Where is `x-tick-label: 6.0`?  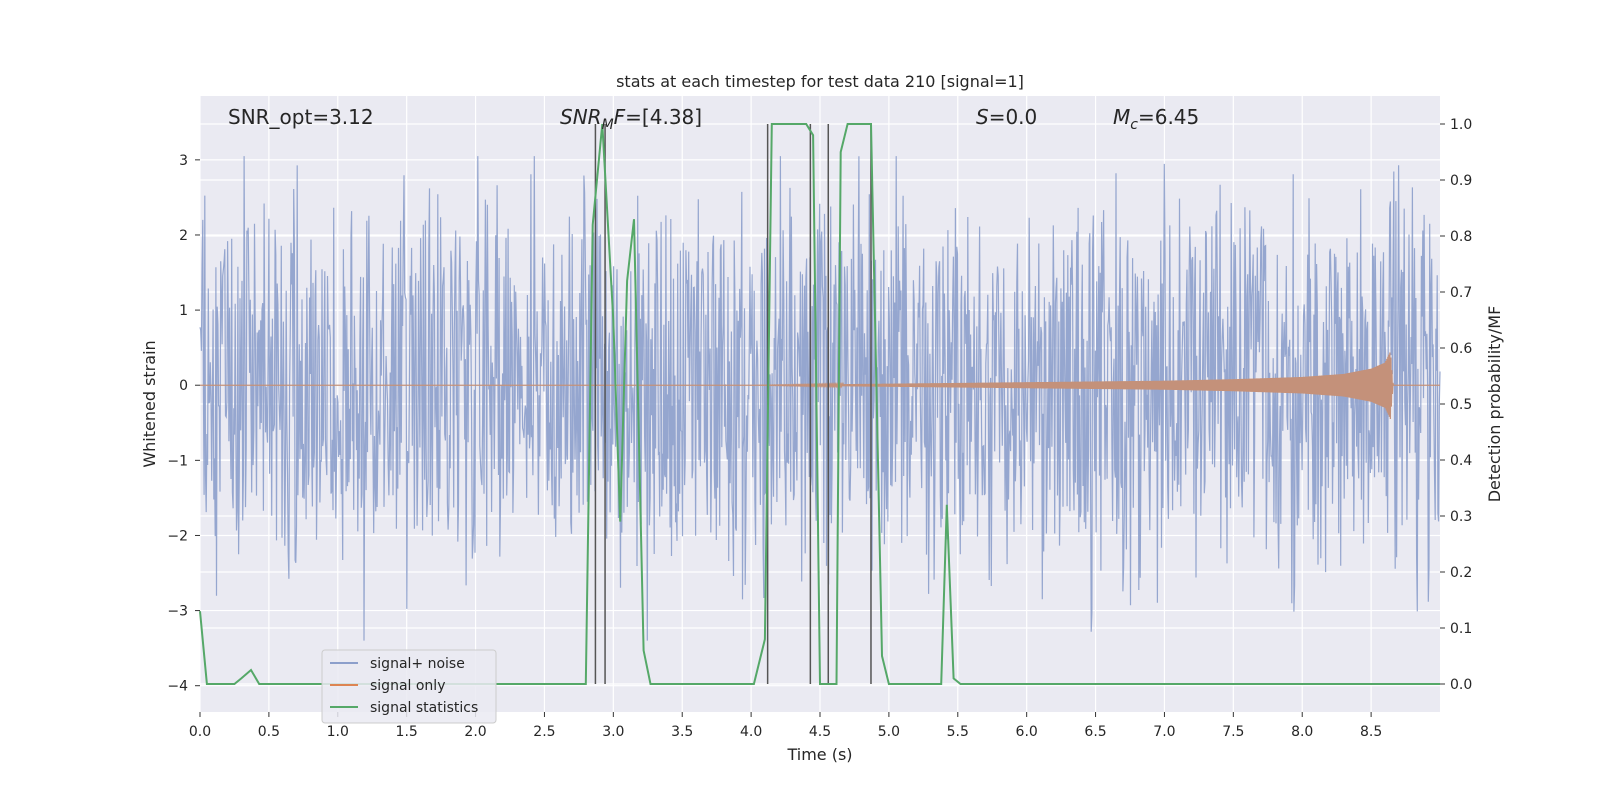 x-tick-label: 6.0 is located at coordinates (1027, 732).